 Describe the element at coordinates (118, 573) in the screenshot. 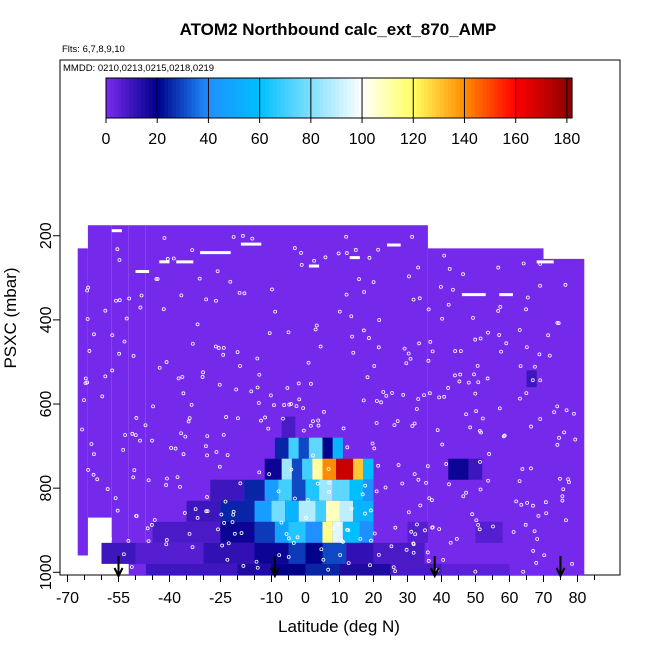

I see `surface-arrow-head` at that location.